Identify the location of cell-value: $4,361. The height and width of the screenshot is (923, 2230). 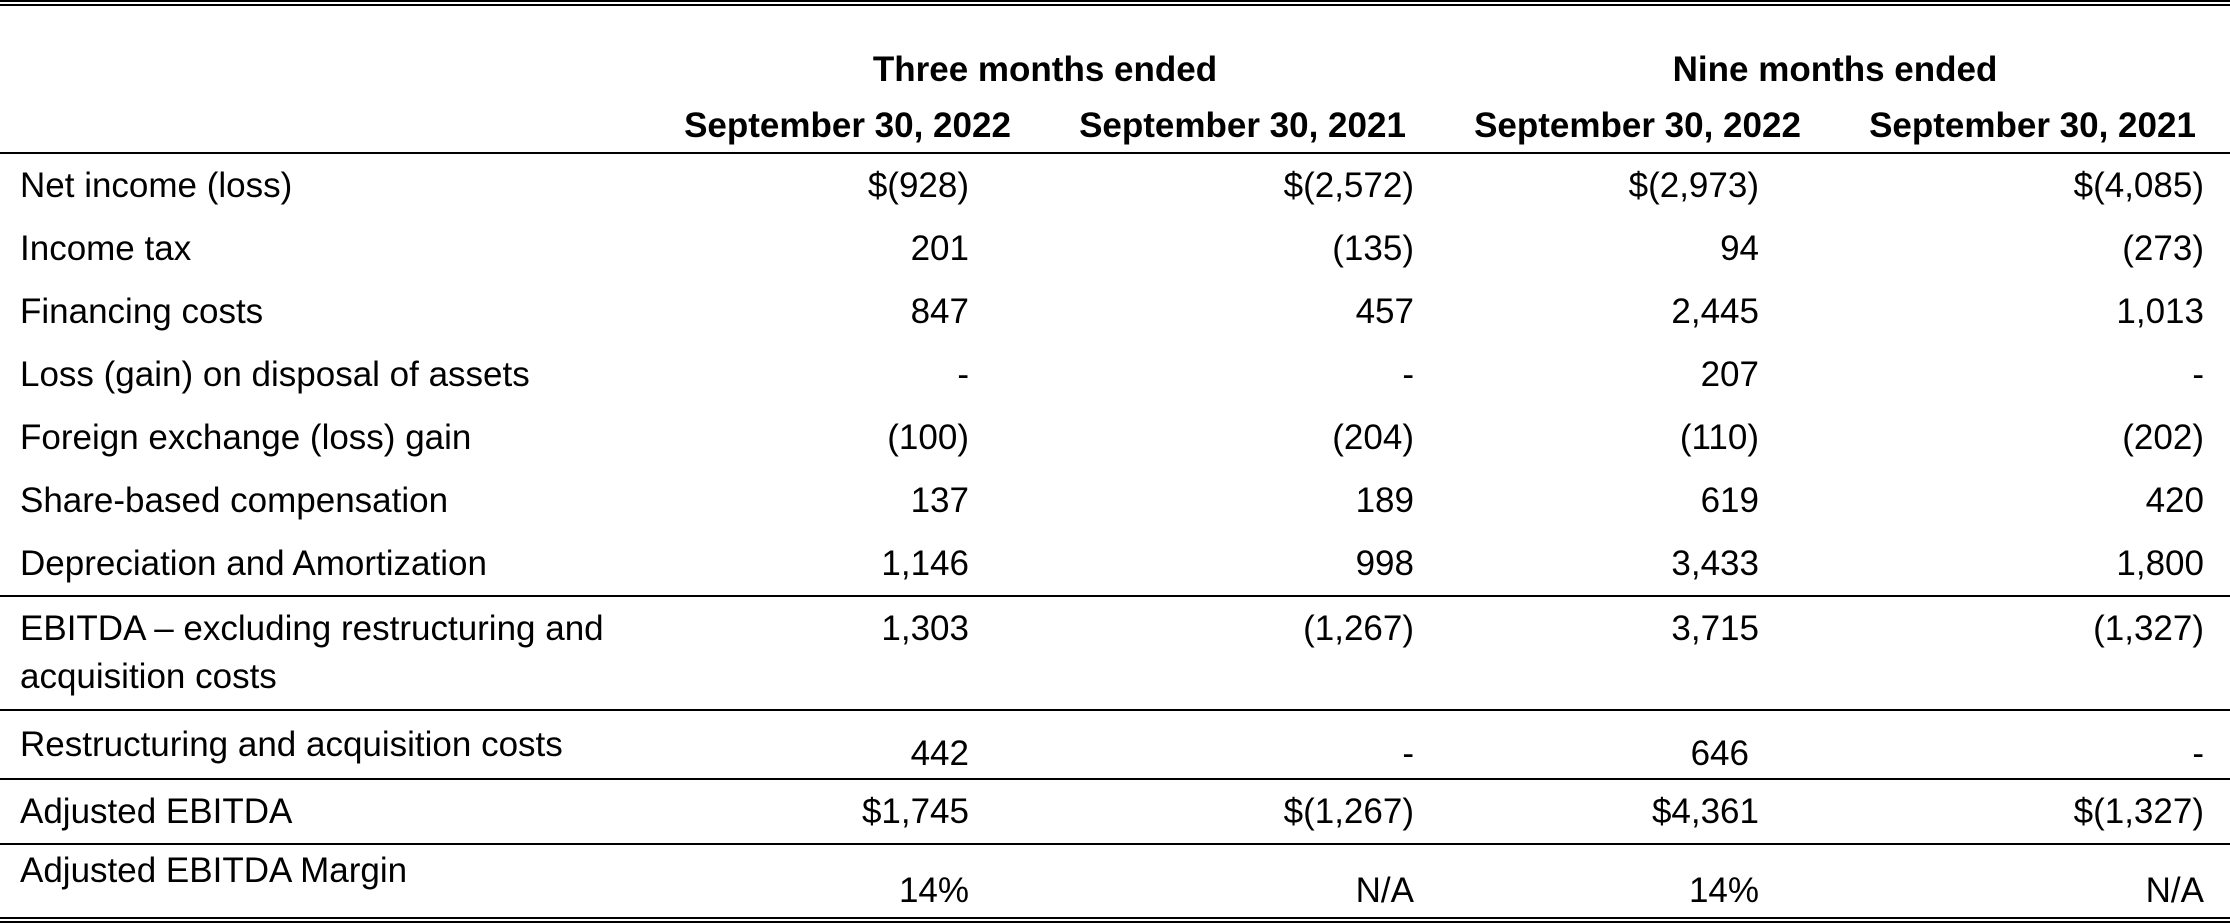
(1637, 811).